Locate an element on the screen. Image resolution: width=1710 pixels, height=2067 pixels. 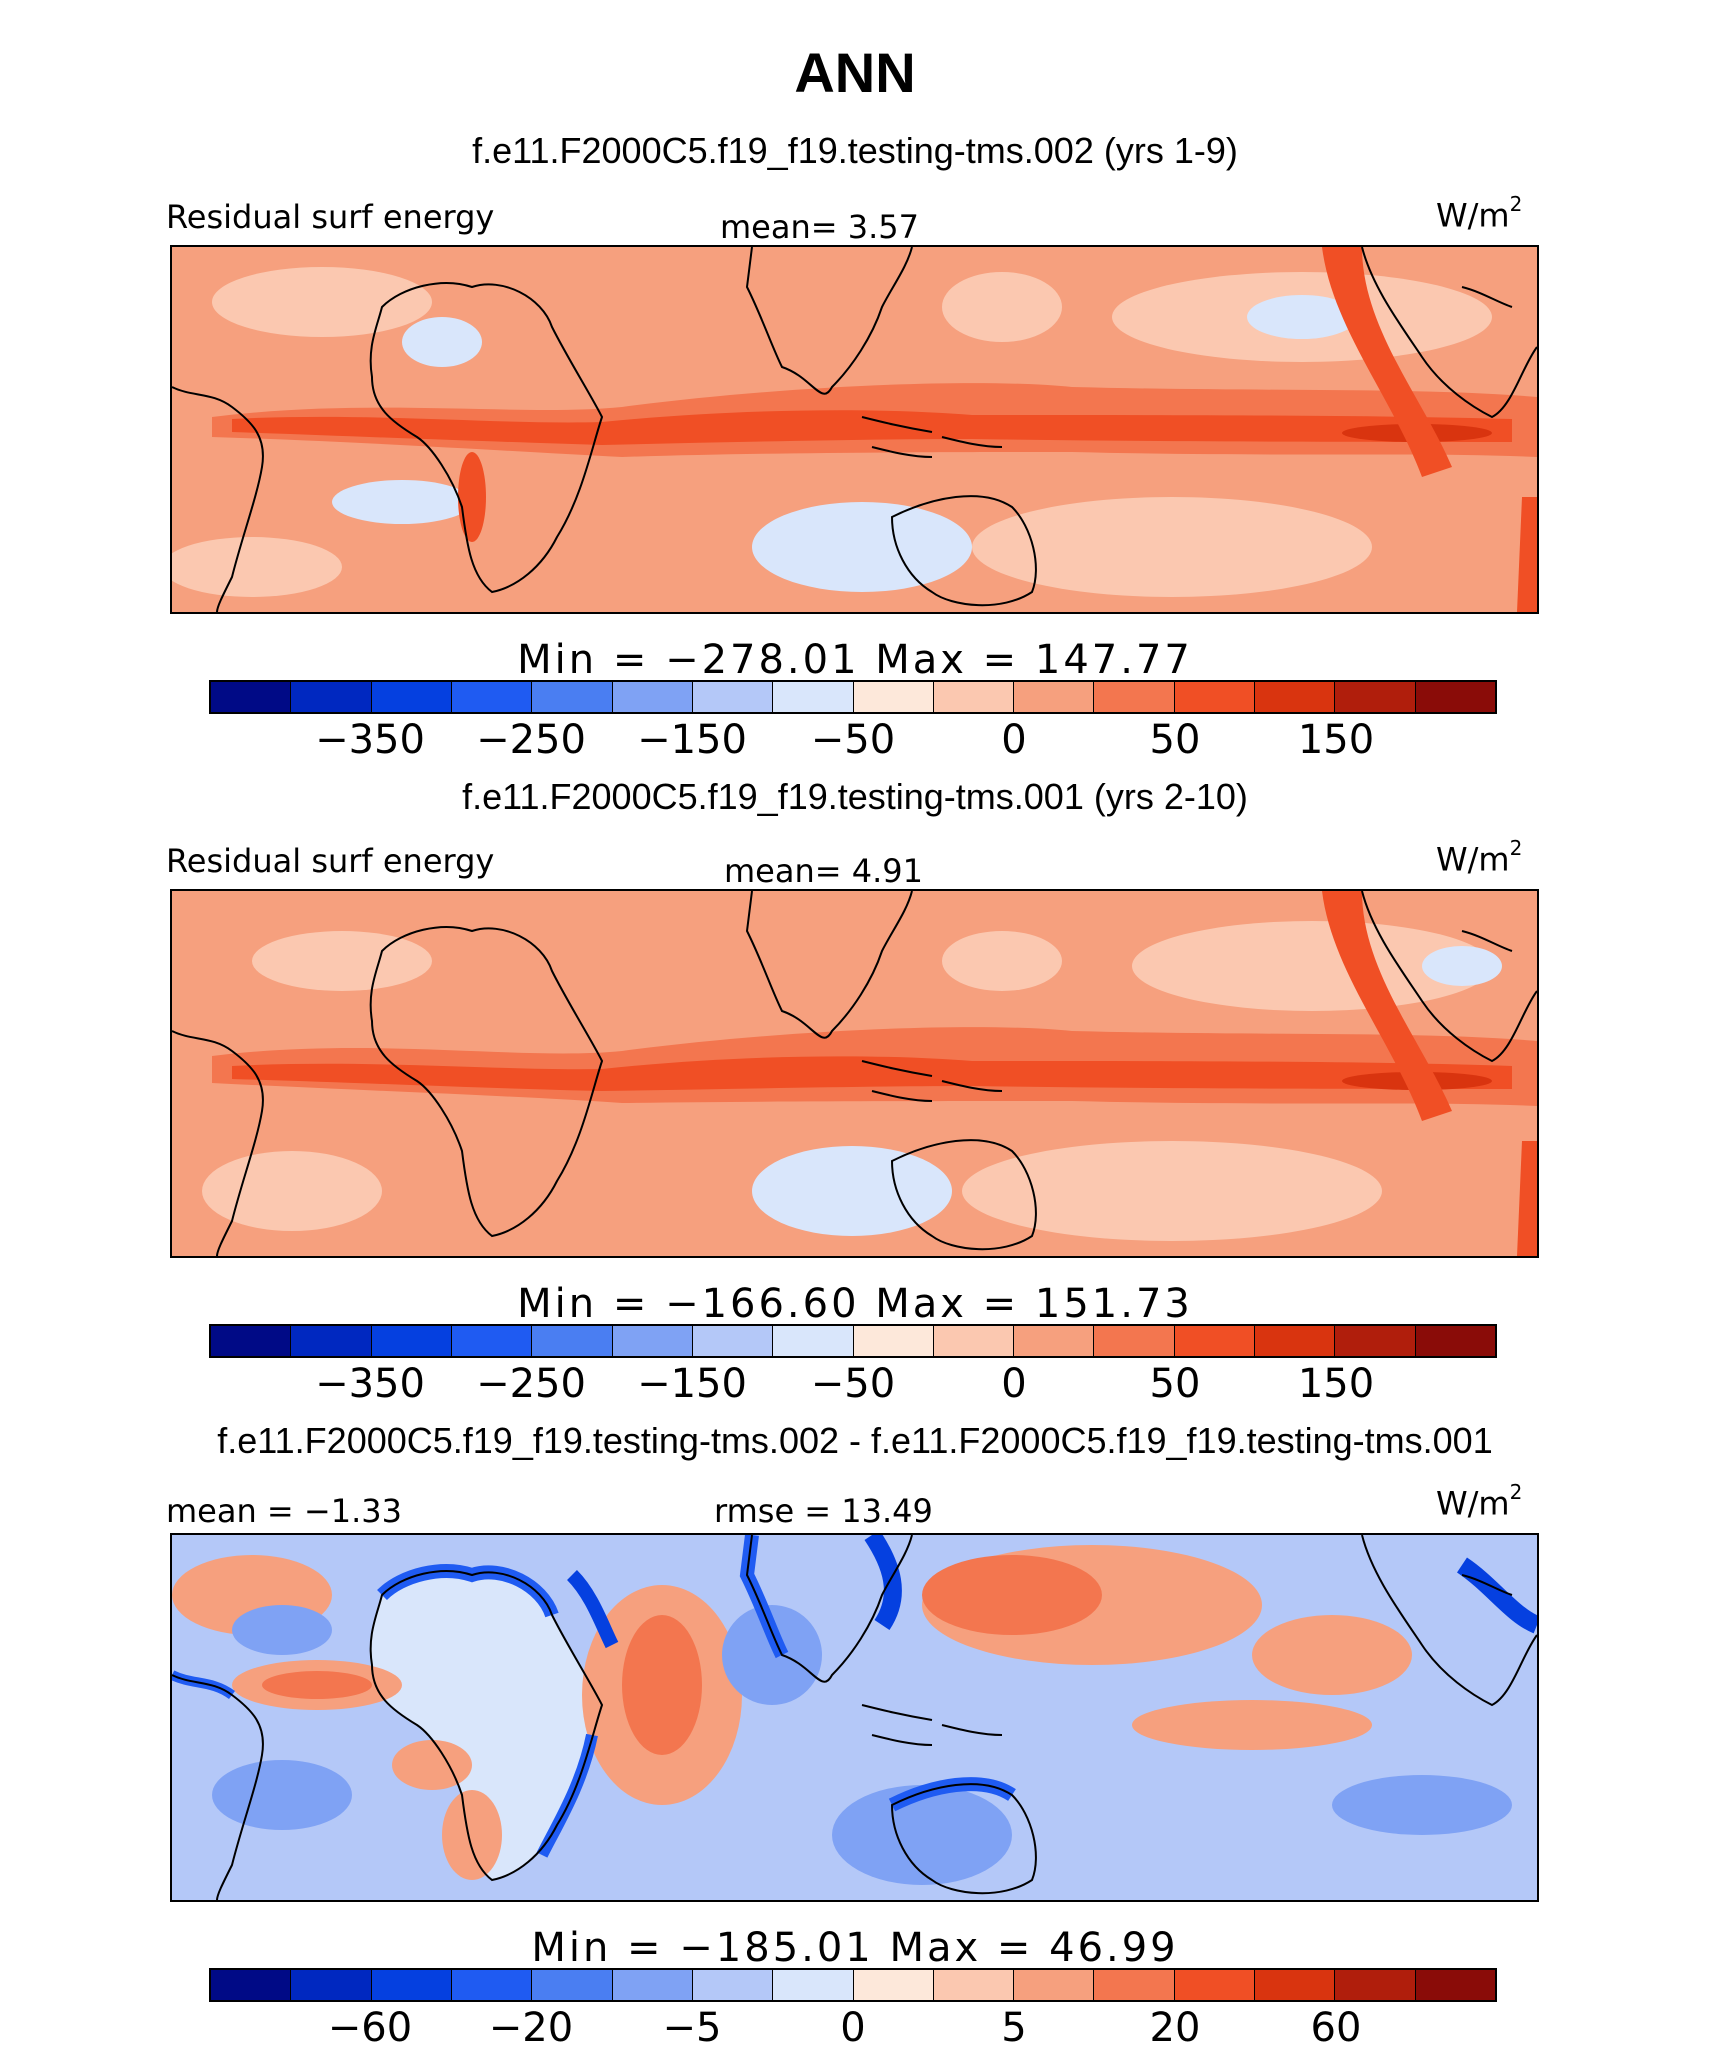
rain-band is located at coordinates (872, 1073).